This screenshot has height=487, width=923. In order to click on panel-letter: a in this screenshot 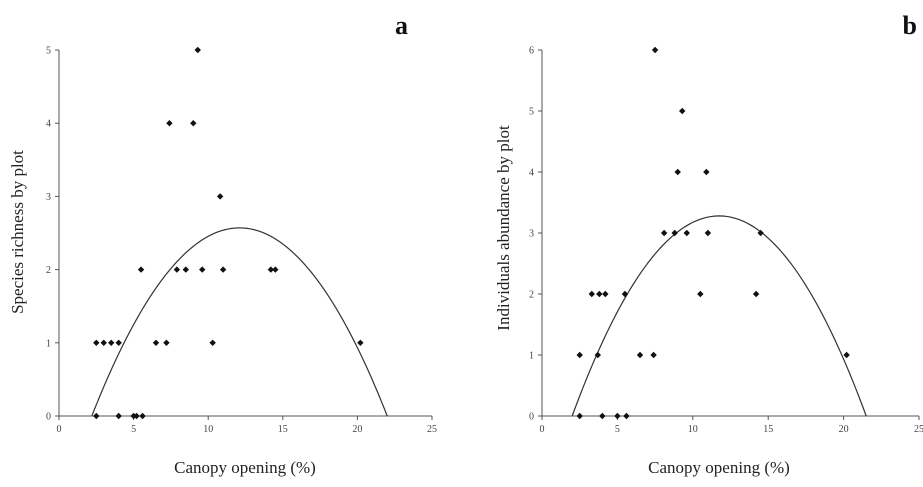, I will do `click(401, 25)`.